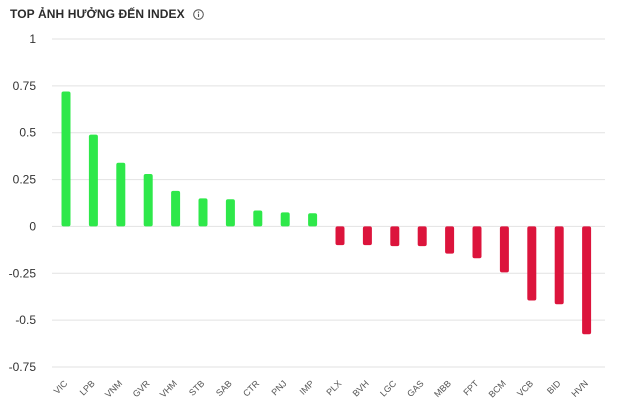 The height and width of the screenshot is (416, 619). Describe the element at coordinates (525, 388) in the screenshot. I see `x-tick-label: VCB` at that location.